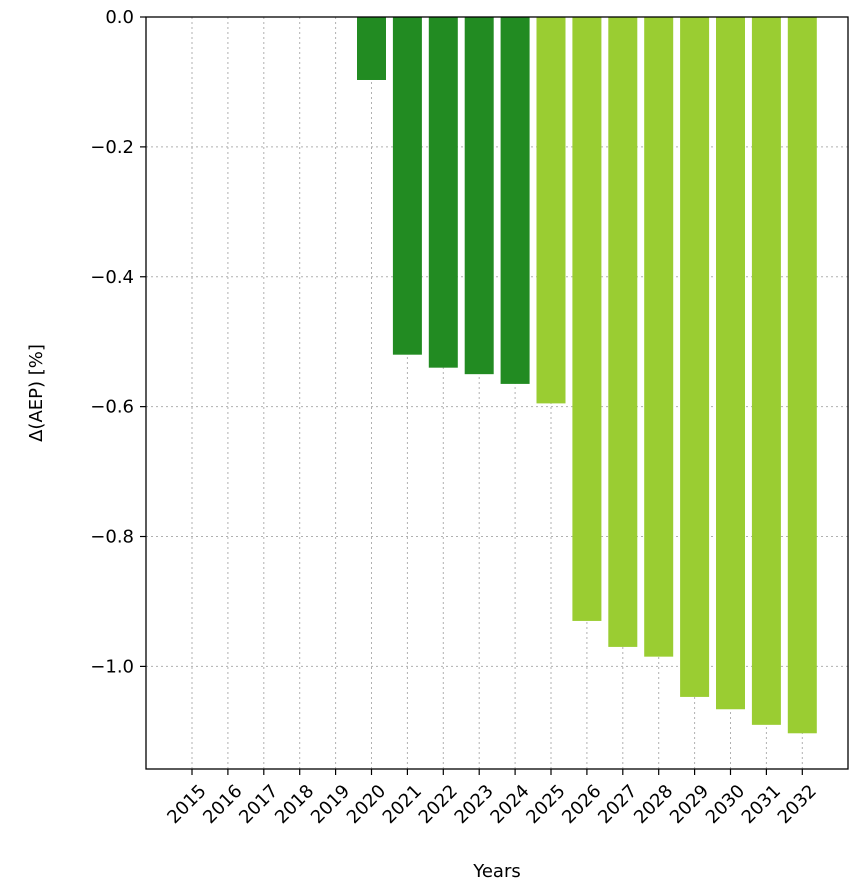 This screenshot has height=882, width=851. What do you see at coordinates (407, 186) in the screenshot?
I see `bar-2021` at bounding box center [407, 186].